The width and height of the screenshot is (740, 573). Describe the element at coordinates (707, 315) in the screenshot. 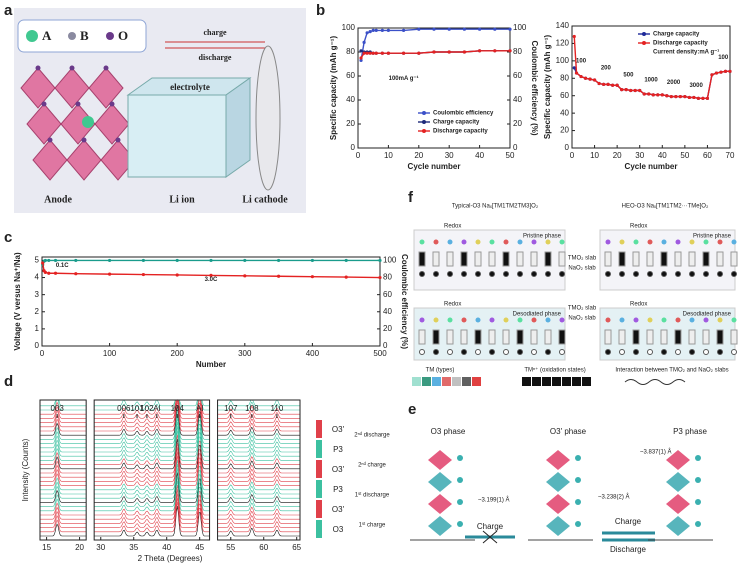

I see `phase-label: Desodiated phase` at that location.